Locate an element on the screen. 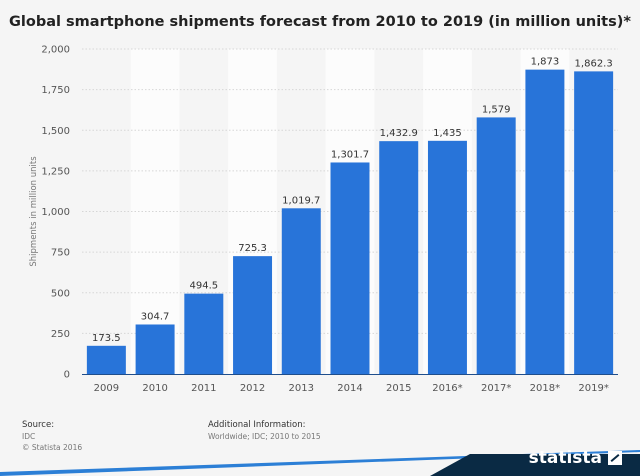  bar-2016 is located at coordinates (447, 257).